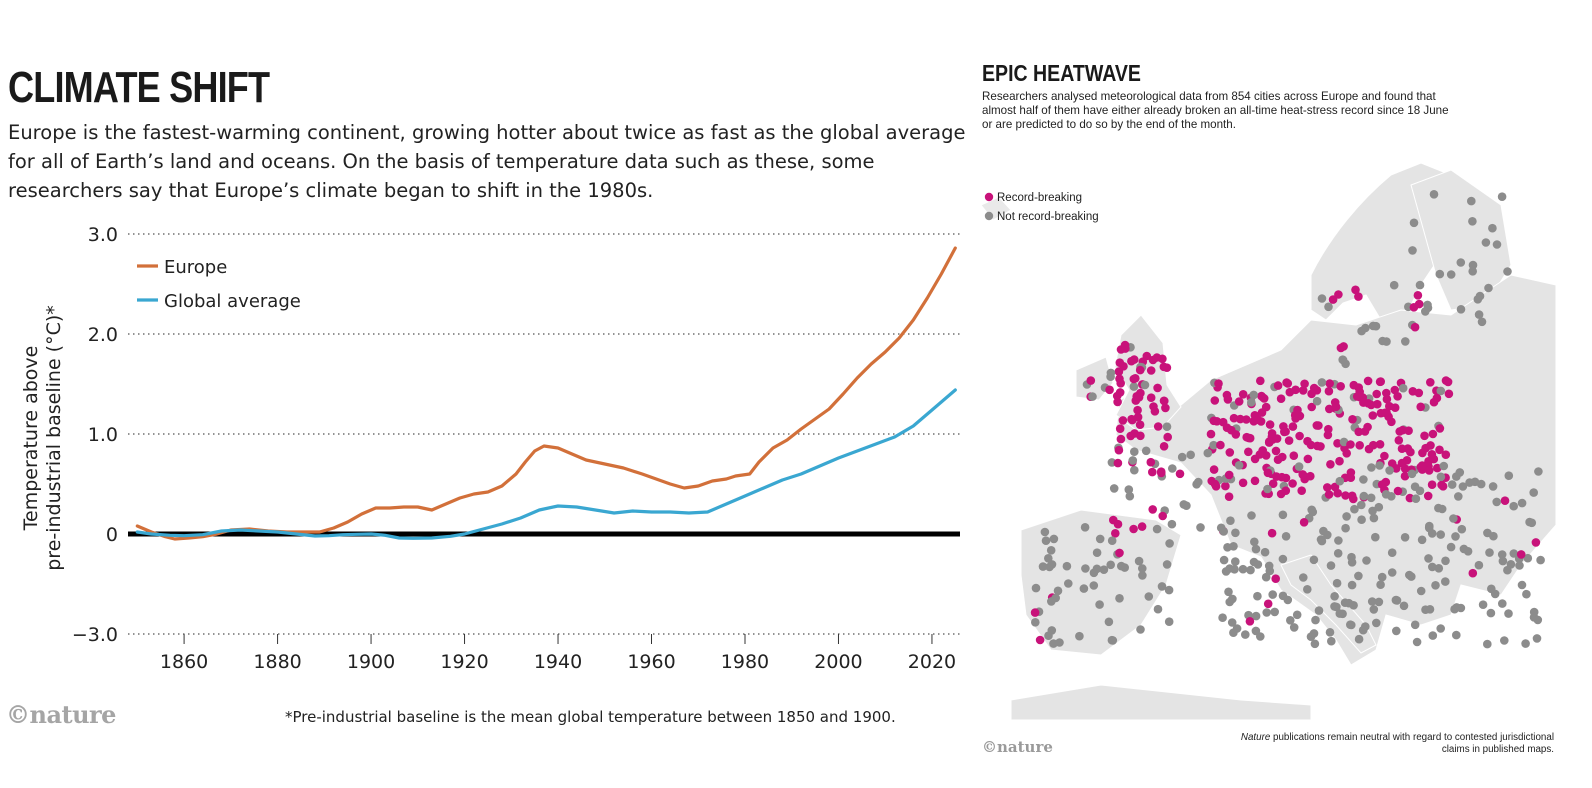 This screenshot has height=788, width=1592. I want to click on map-legend: Record-breaking Not record-breaking, so click(1041, 207).